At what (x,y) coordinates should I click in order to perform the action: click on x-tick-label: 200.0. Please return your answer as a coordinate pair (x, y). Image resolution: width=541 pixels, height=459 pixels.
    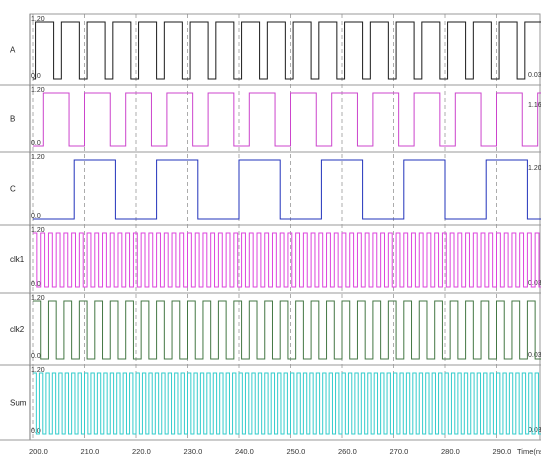
    Looking at the image, I should click on (38, 451).